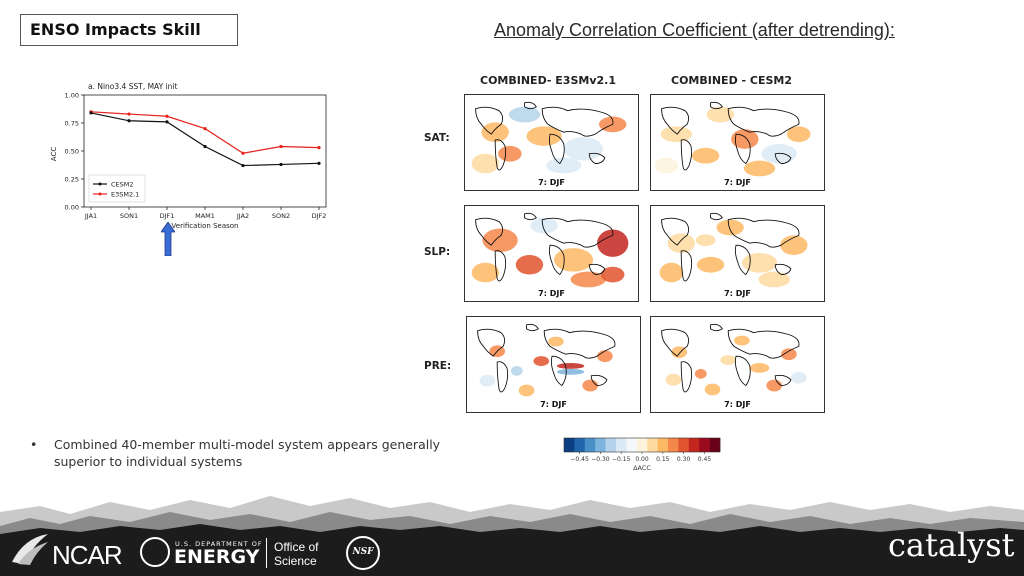 This screenshot has height=576, width=1024. Describe the element at coordinates (296, 554) in the screenshot. I see `office-of-science: Office of Science` at that location.